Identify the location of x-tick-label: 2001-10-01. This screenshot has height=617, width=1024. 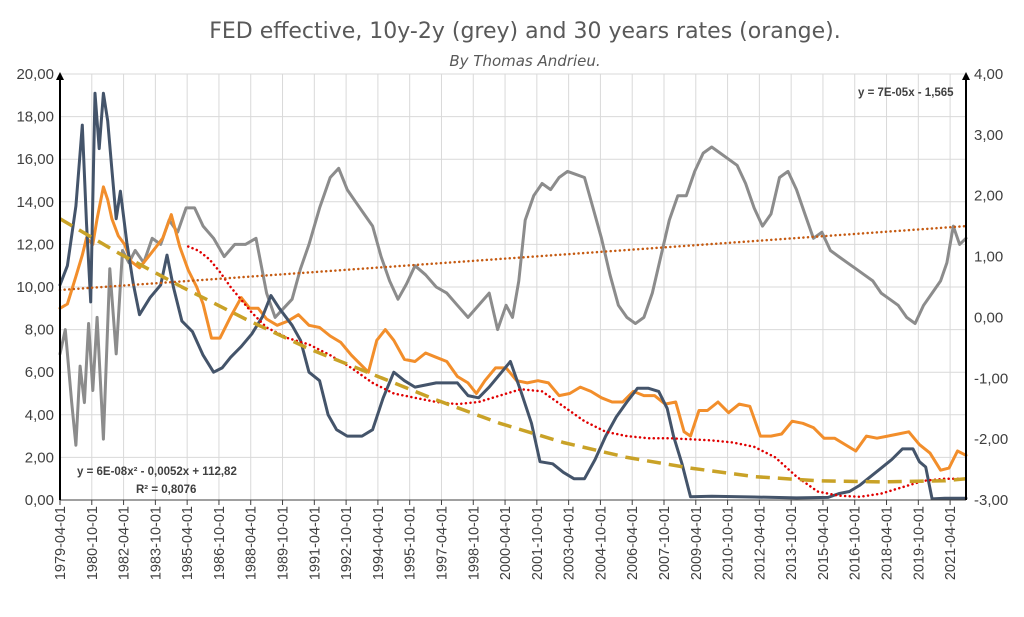
(538, 543).